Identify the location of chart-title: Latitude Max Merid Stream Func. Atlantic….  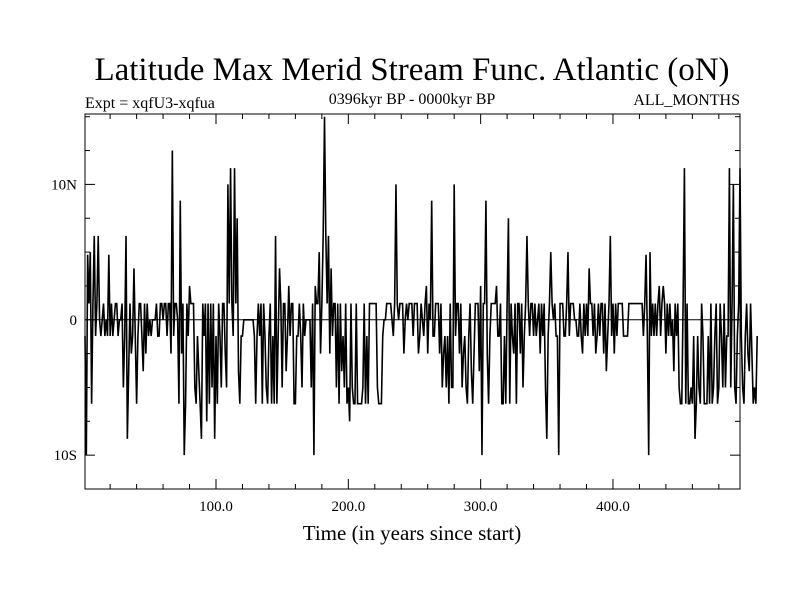
(411, 70).